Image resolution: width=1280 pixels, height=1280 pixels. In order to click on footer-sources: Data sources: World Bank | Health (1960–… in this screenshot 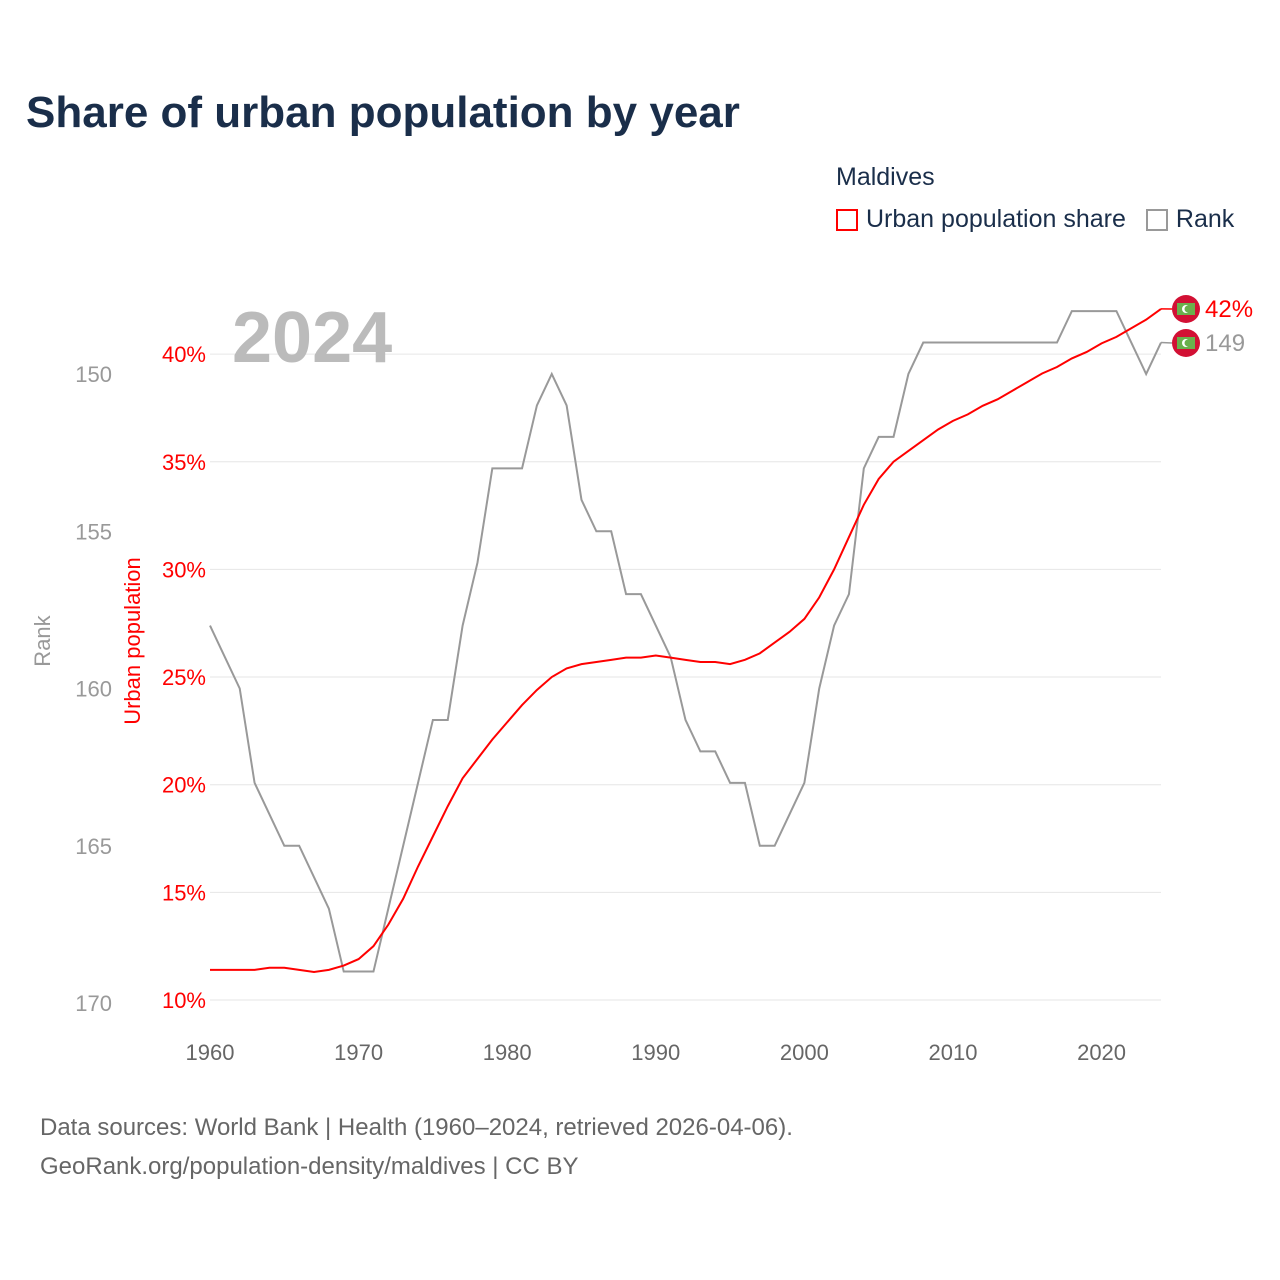, I will do `click(416, 1127)`.